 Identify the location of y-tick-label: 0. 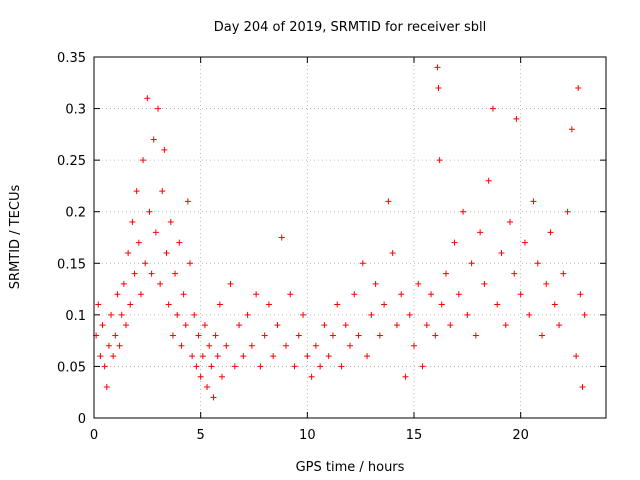
(82, 419).